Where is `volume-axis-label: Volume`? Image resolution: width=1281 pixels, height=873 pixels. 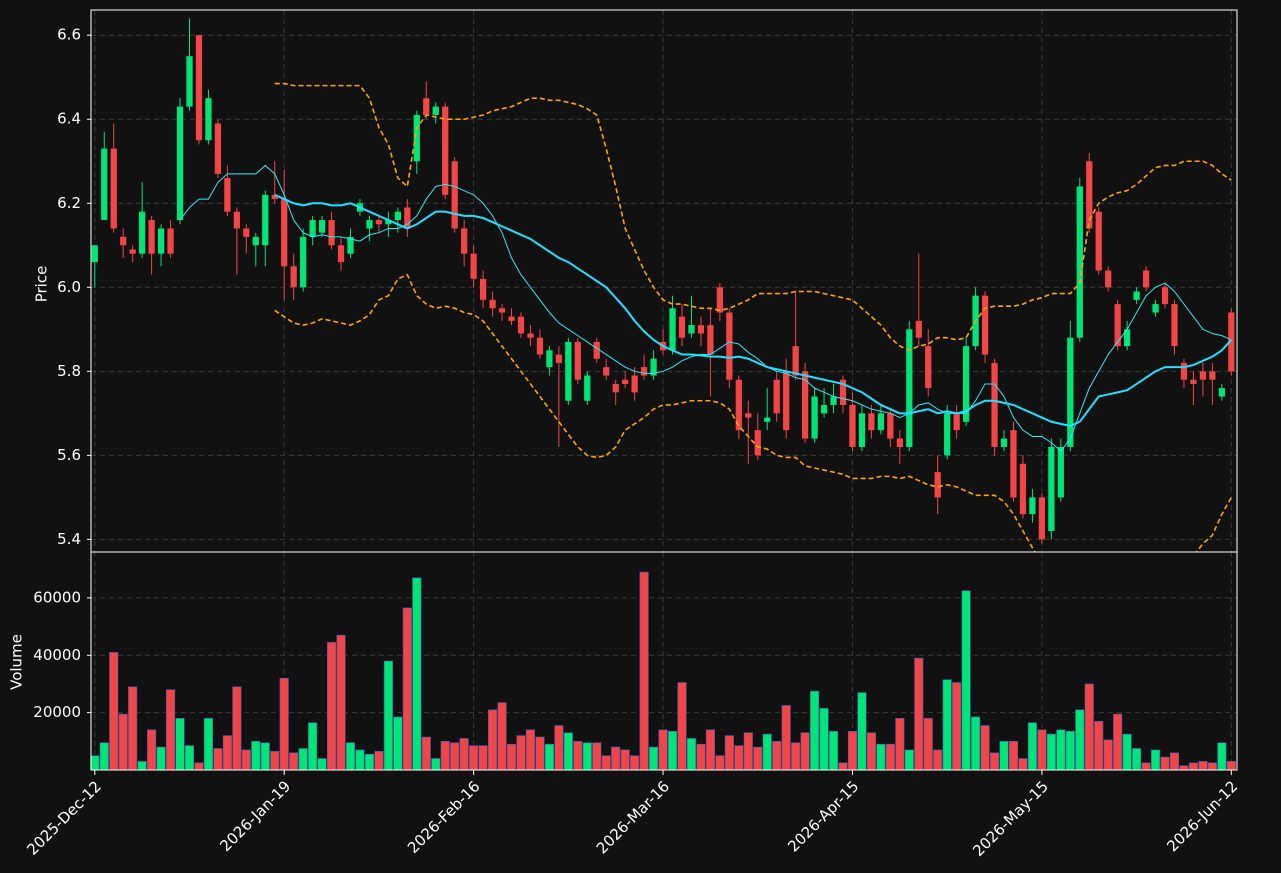 volume-axis-label: Volume is located at coordinates (17, 662).